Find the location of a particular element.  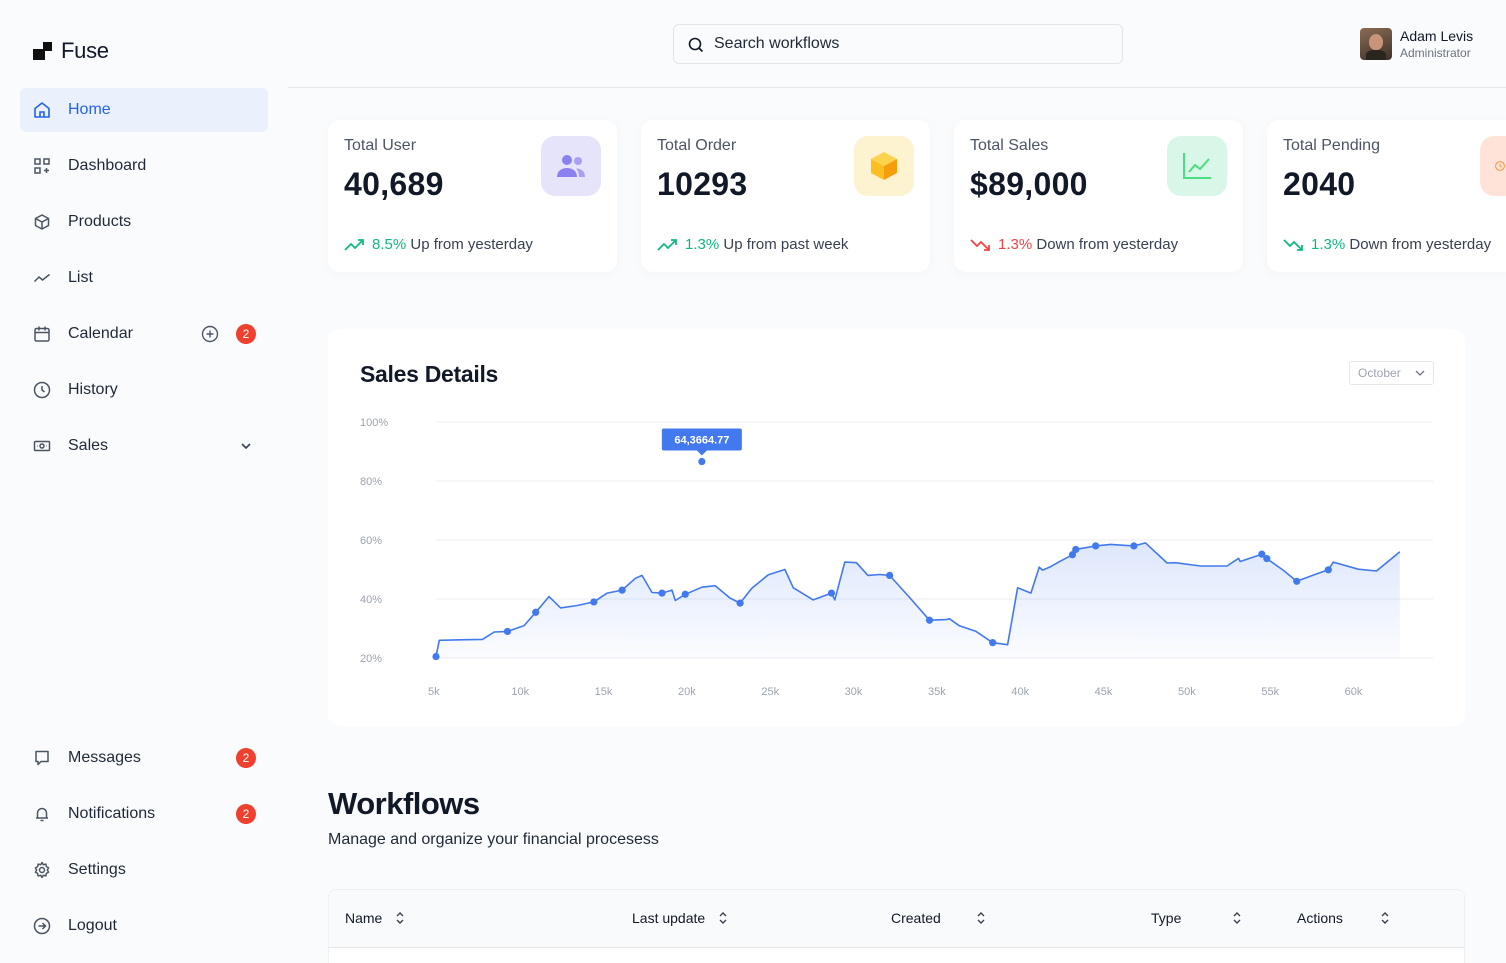

line-chart-icon is located at coordinates (1197, 166).